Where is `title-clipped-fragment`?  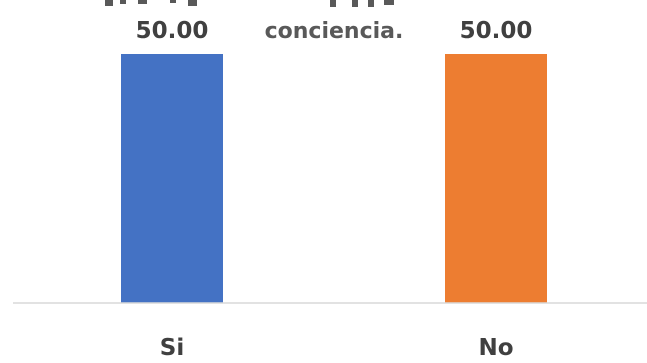
title-clipped-fragment is located at coordinates (249, 3).